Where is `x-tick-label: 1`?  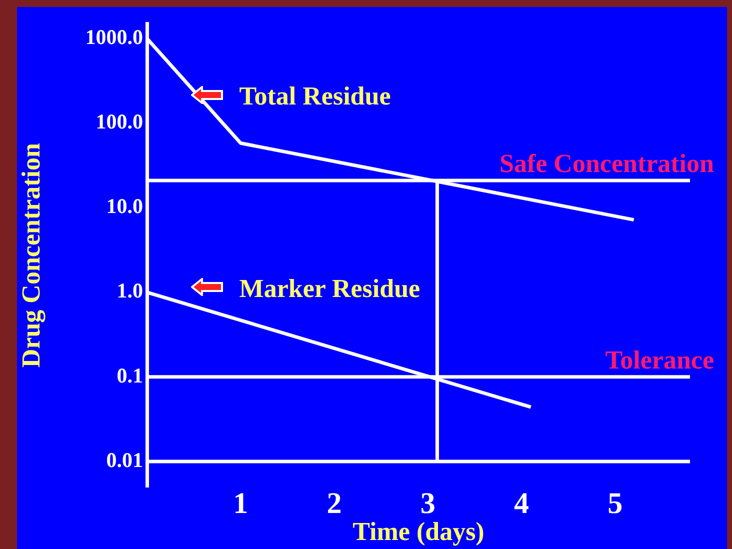 x-tick-label: 1 is located at coordinates (240, 503).